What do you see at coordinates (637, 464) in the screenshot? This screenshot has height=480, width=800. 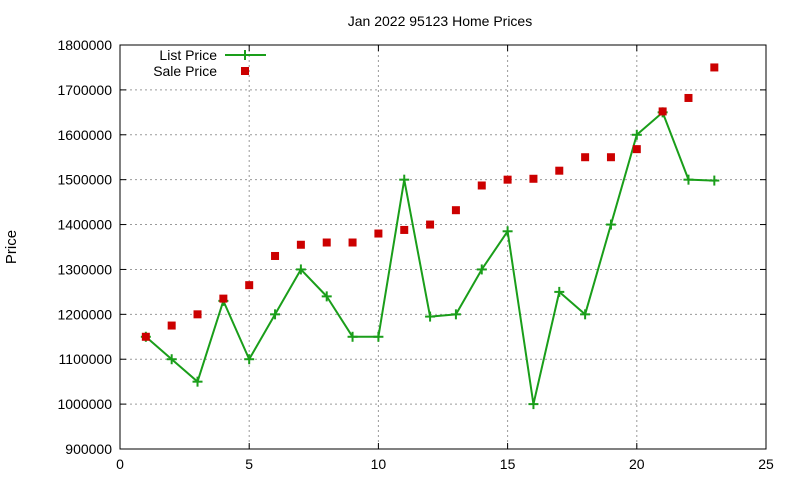 I see `x-tick-label: 20` at bounding box center [637, 464].